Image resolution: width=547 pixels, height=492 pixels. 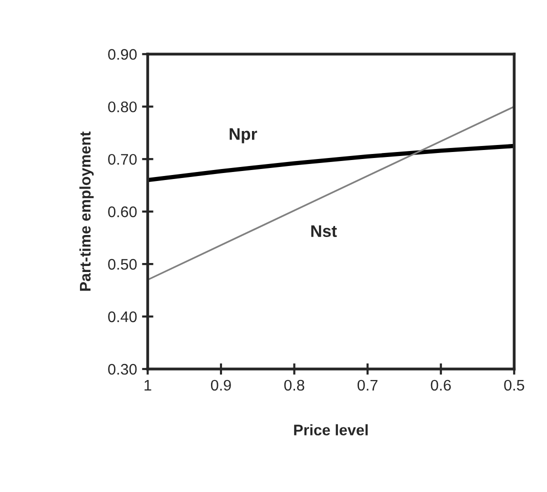 I want to click on x-tick-label: 1, so click(x=148, y=385).